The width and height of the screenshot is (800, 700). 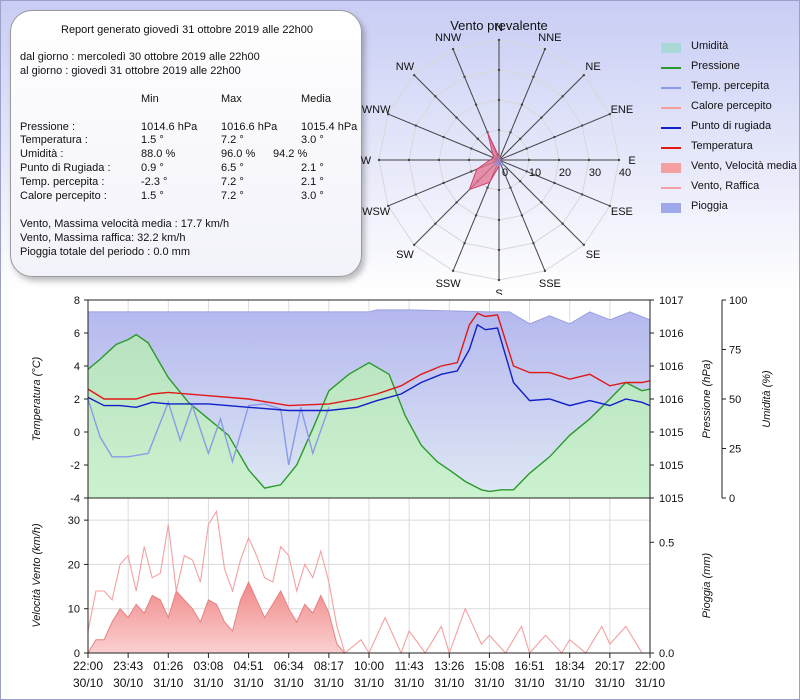 What do you see at coordinates (622, 212) in the screenshot?
I see `radar-direction-label: ESE` at bounding box center [622, 212].